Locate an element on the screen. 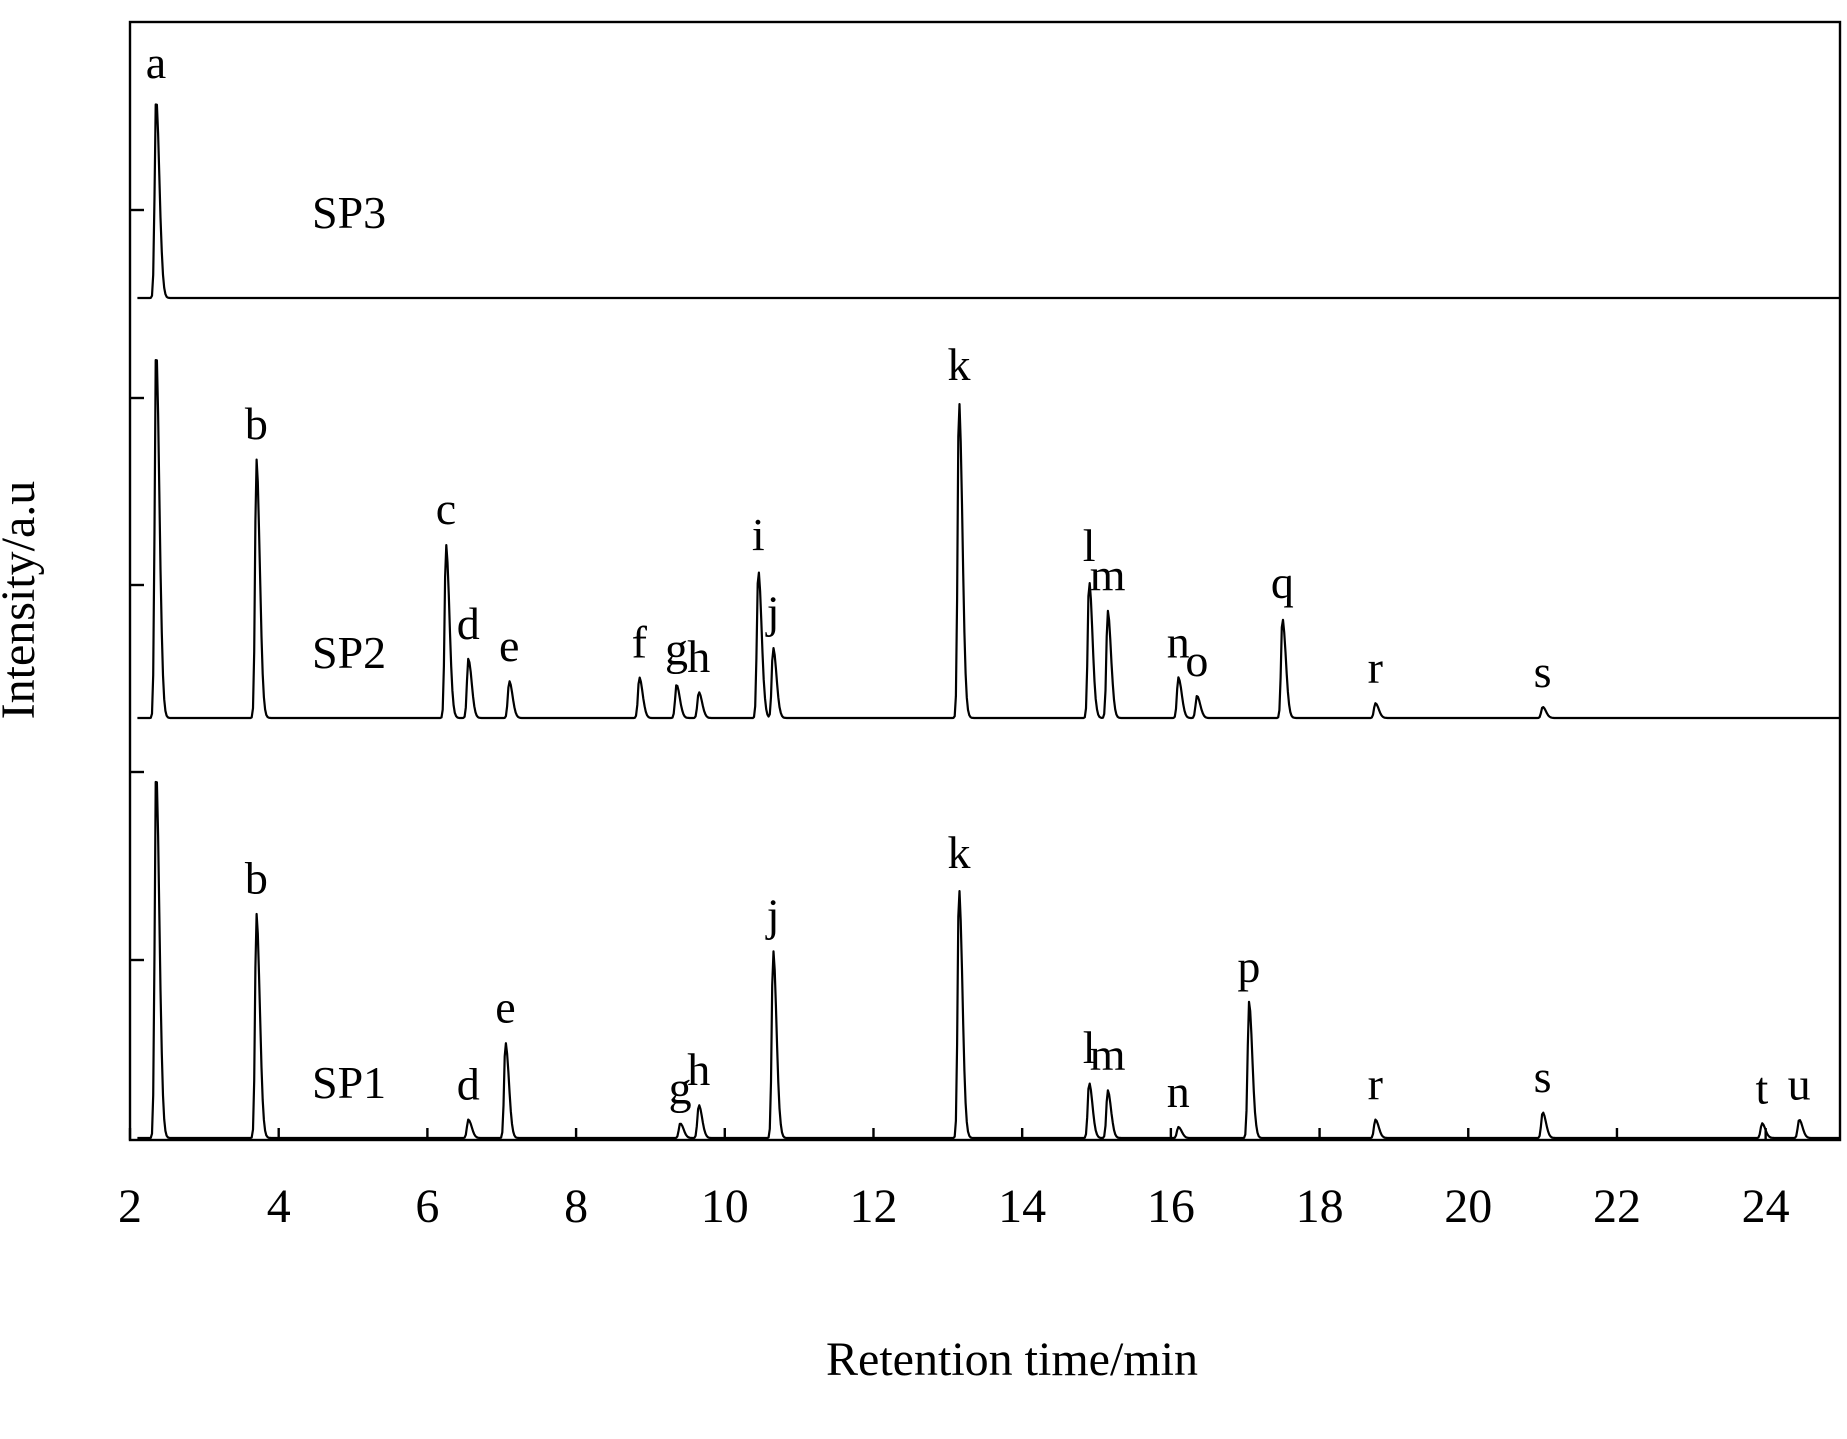 Image resolution: width=1847 pixels, height=1439 pixels. x-tick-label: 20 is located at coordinates (1468, 1206).